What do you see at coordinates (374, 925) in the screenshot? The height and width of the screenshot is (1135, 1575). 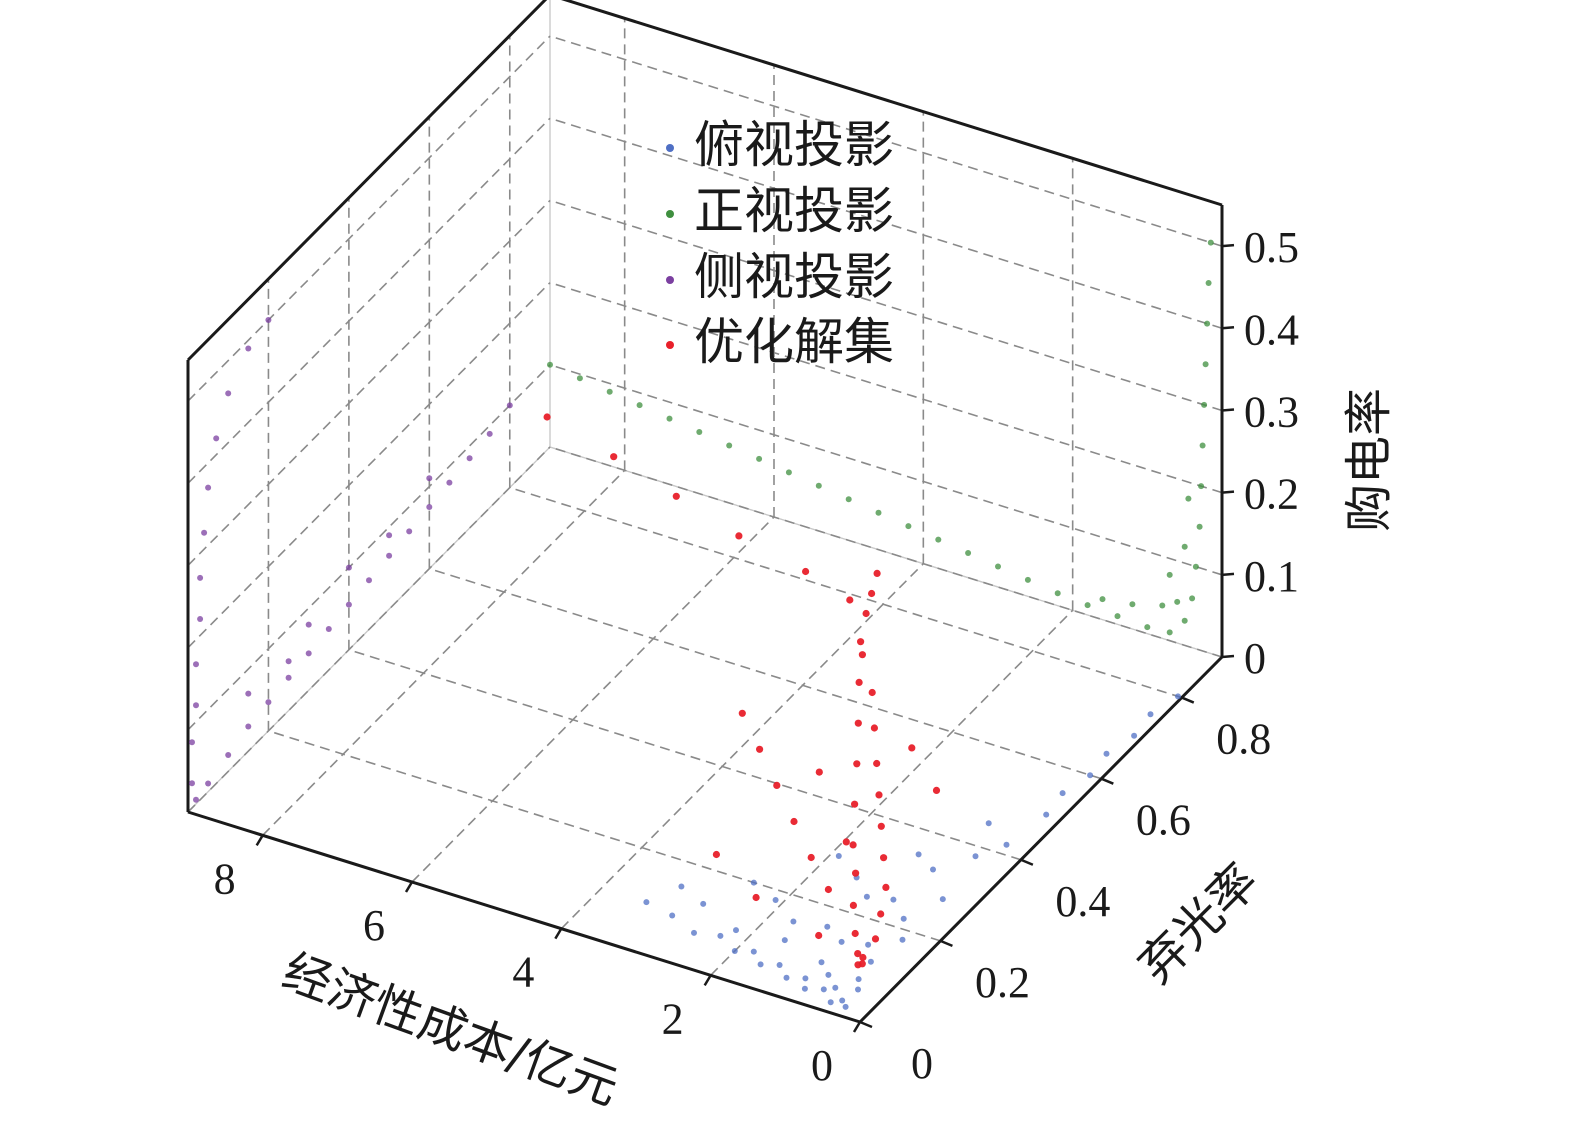 I see `x-tick-label: 6` at bounding box center [374, 925].